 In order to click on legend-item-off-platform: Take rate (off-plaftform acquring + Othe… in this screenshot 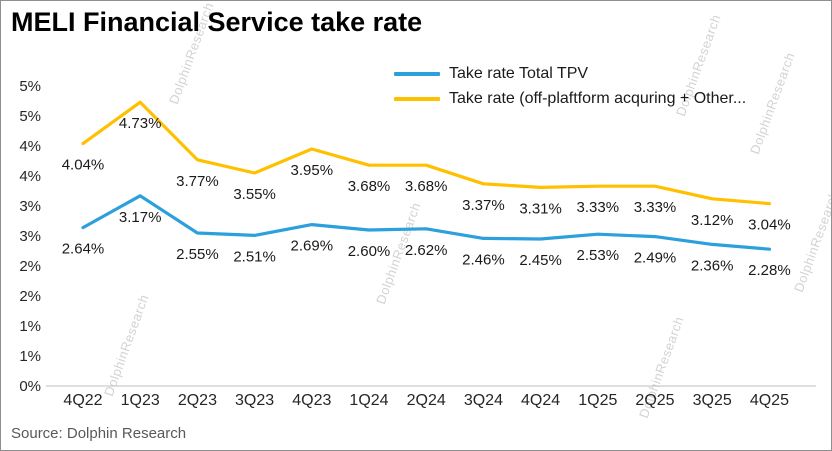, I will do `click(612, 99)`.